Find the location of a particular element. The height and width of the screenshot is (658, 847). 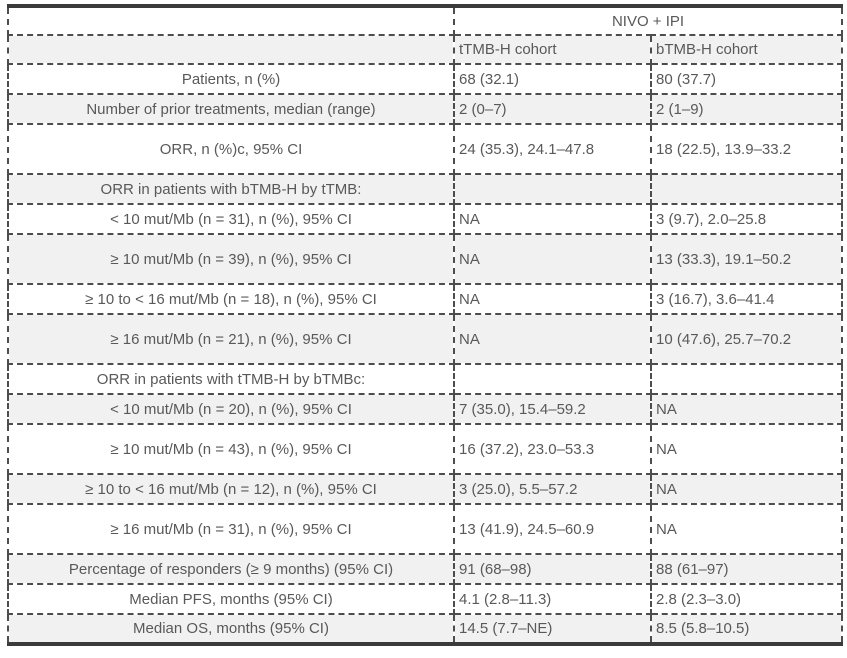

btmb-value: 2.8 (2.3–3.0) is located at coordinates (746, 599).